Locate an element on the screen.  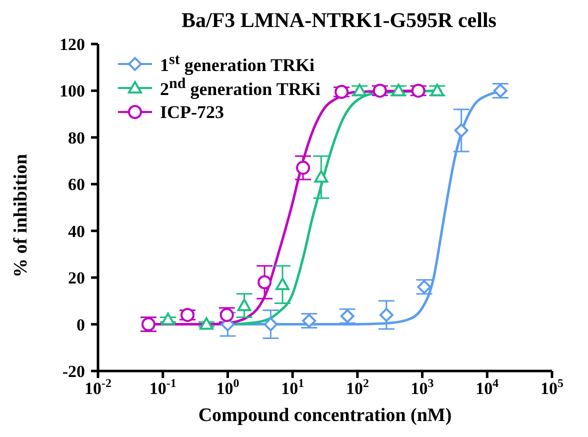
y-tick-label: -20 is located at coordinates (73, 371).